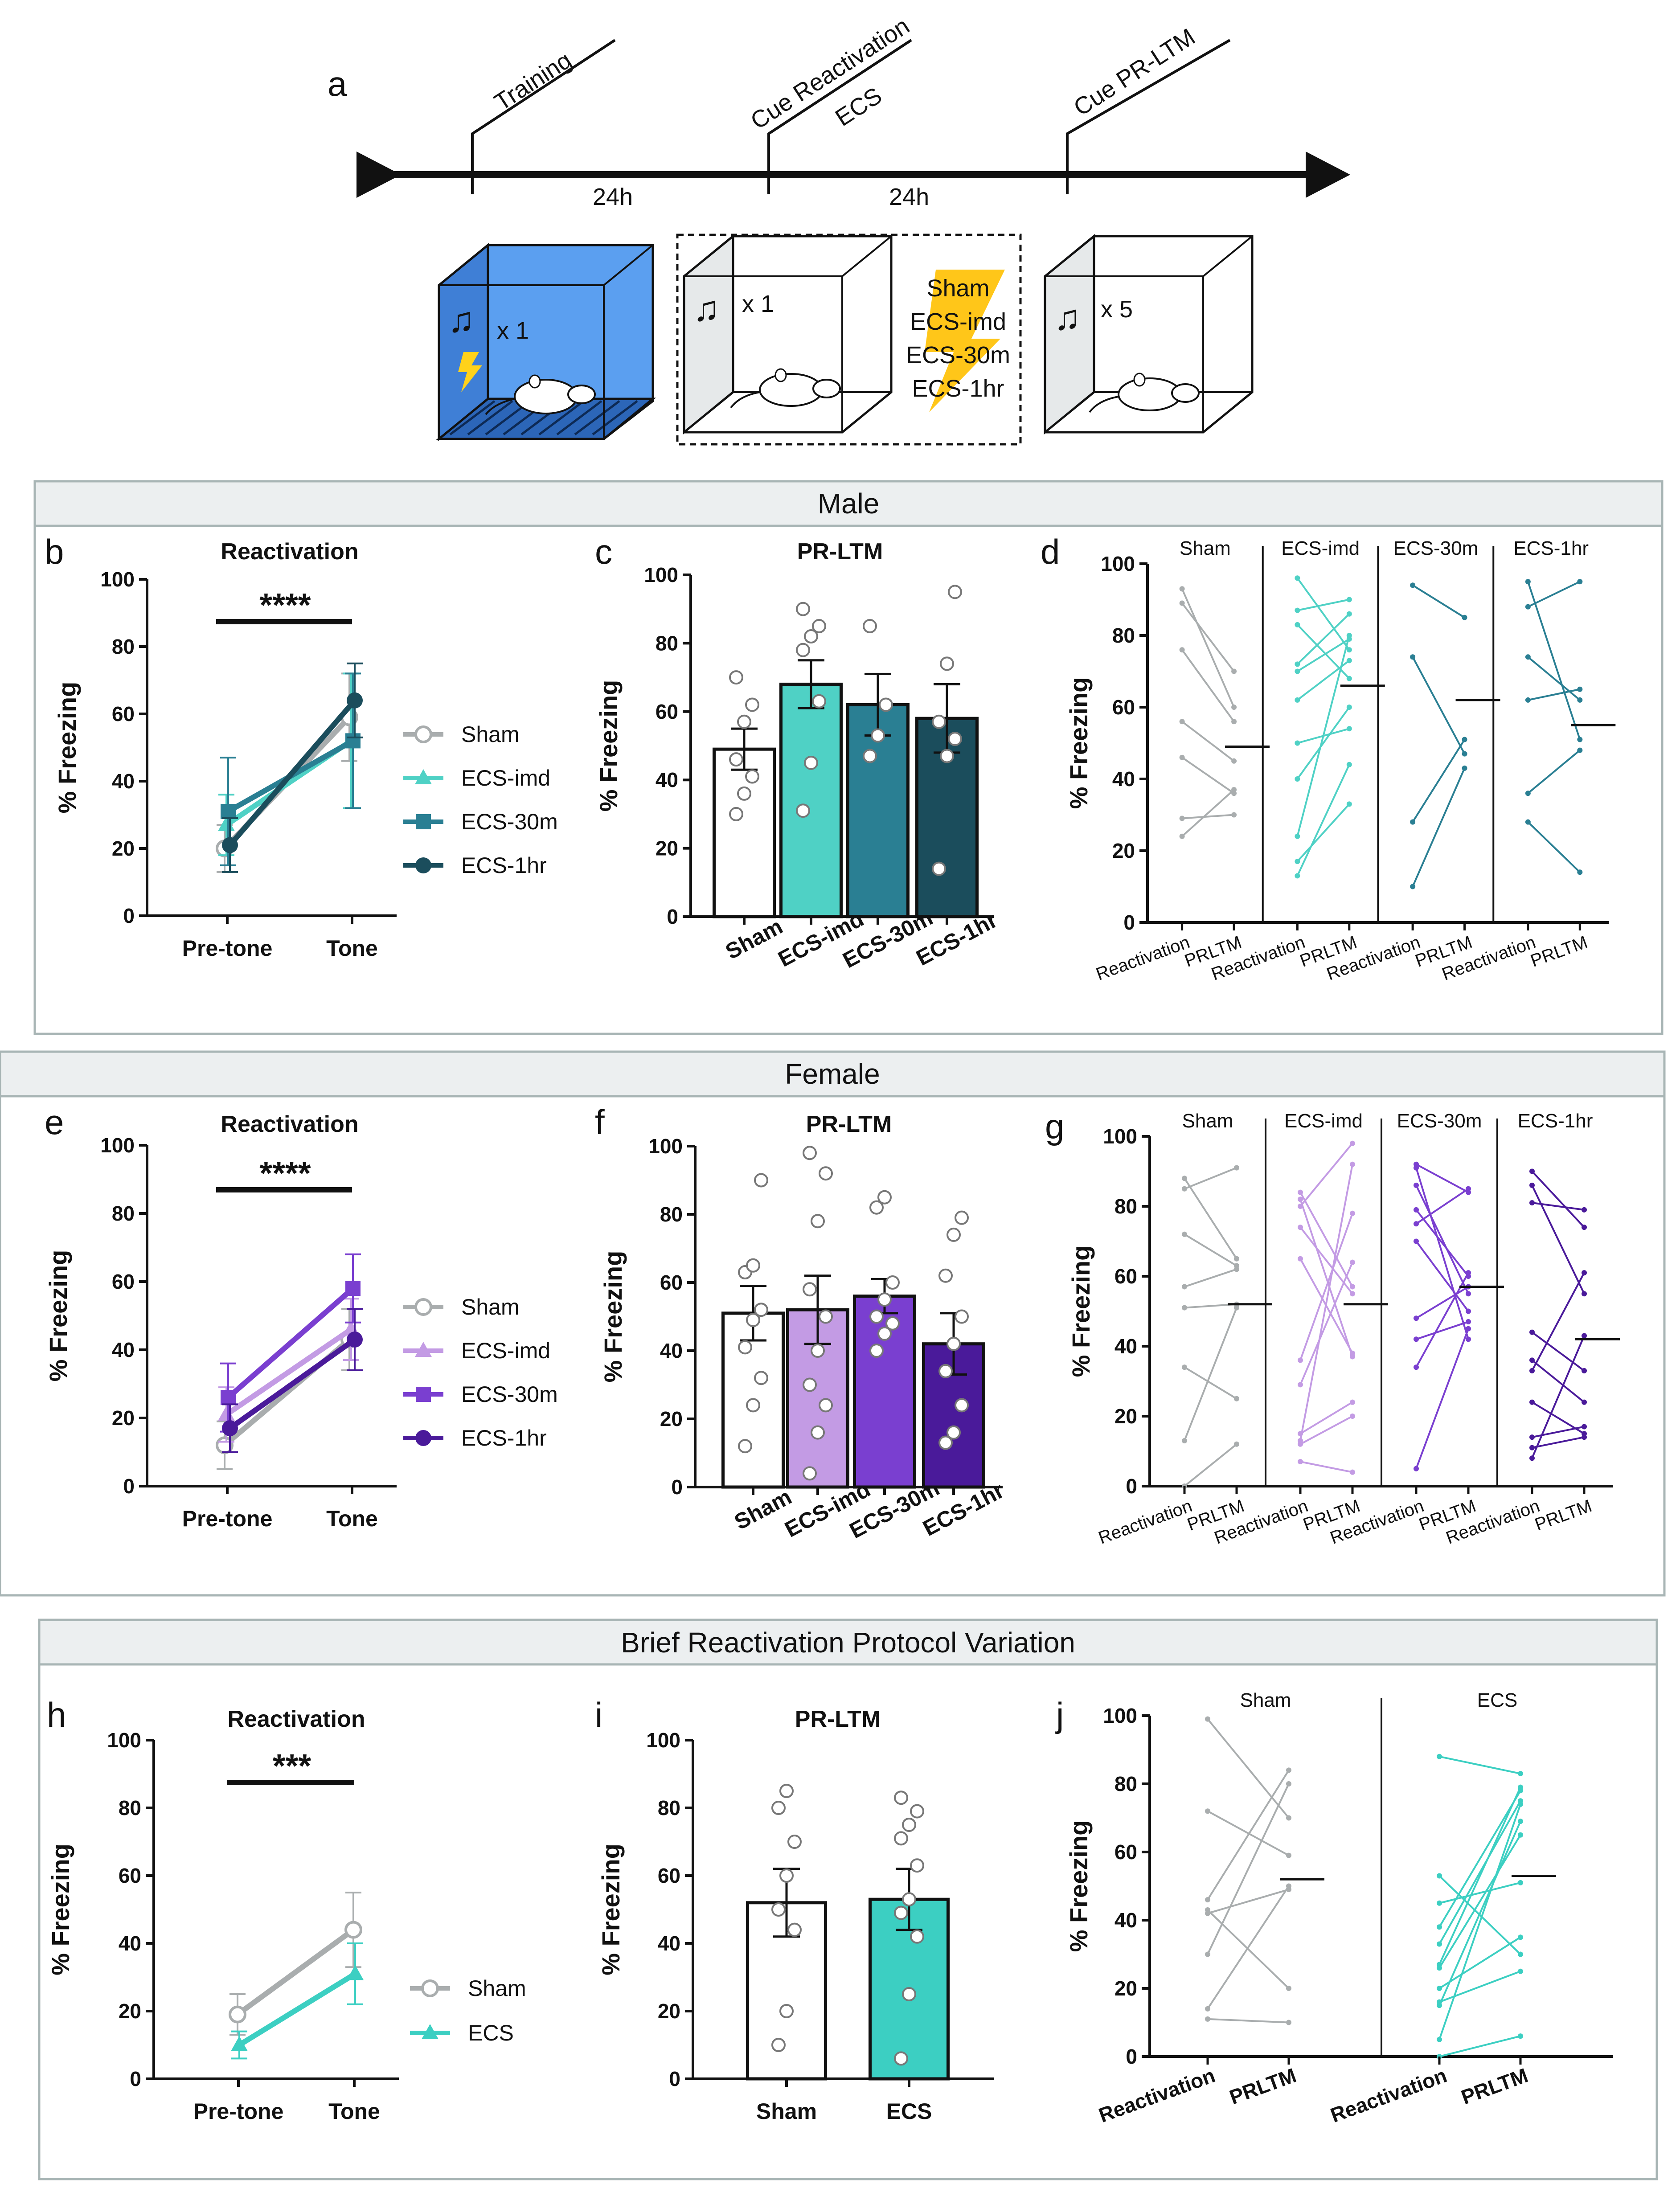 The image size is (1680, 2188). What do you see at coordinates (296, 1719) in the screenshot?
I see `h-title: Reactivation` at bounding box center [296, 1719].